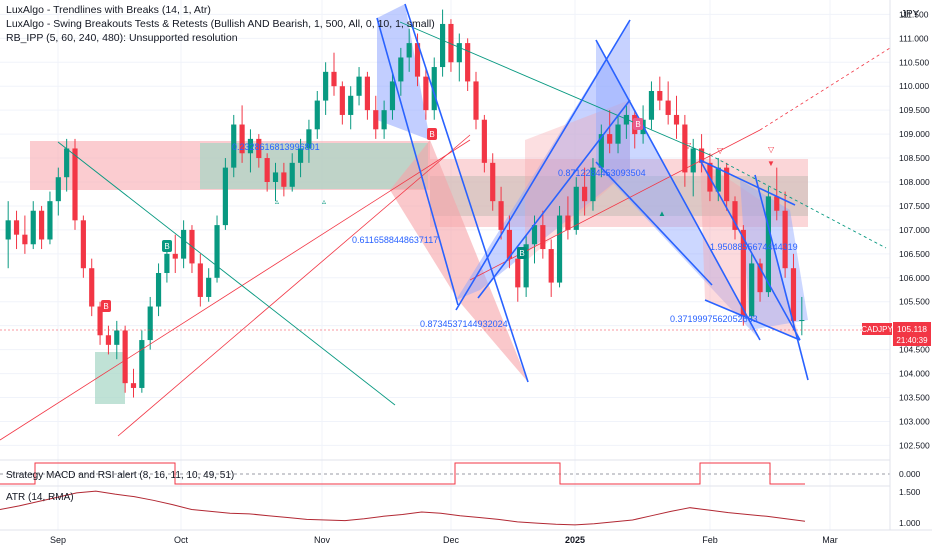 This screenshot has width=932, height=555. What do you see at coordinates (276, 147) in the screenshot?
I see `annotation-1: 0.2328616813996801` at bounding box center [276, 147].